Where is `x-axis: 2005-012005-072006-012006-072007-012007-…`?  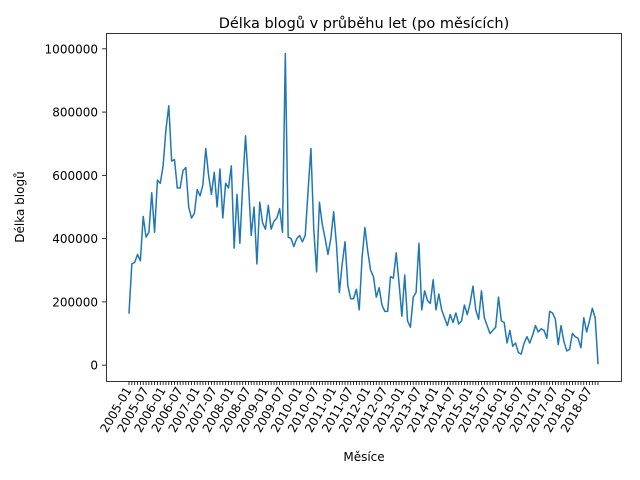 x-axis: 2005-012005-072006-012006-072007-012007-… is located at coordinates (348, 408).